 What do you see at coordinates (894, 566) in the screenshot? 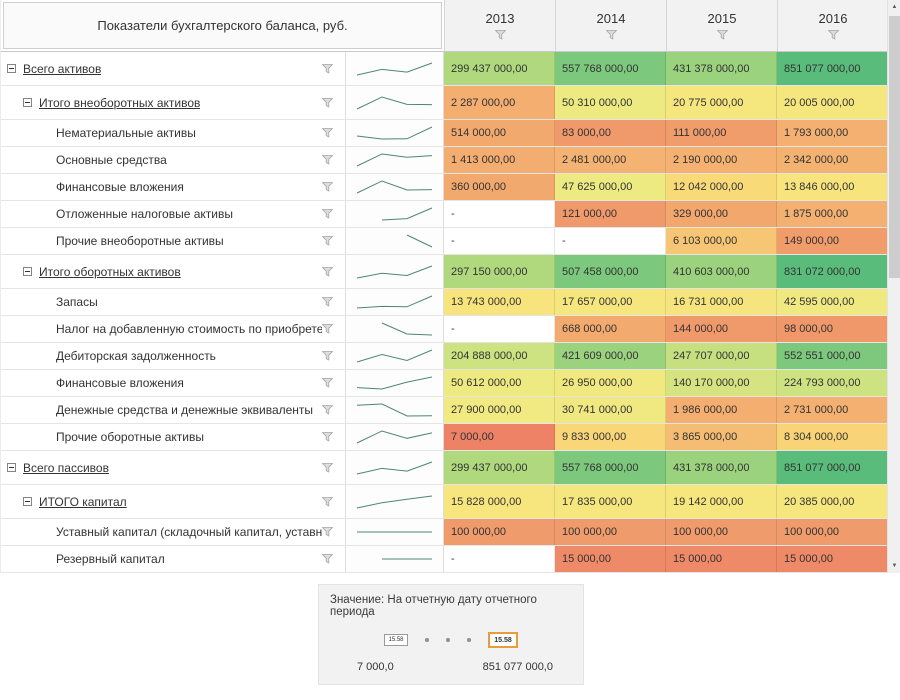
I see `scroll-down-button: ▼` at bounding box center [894, 566].